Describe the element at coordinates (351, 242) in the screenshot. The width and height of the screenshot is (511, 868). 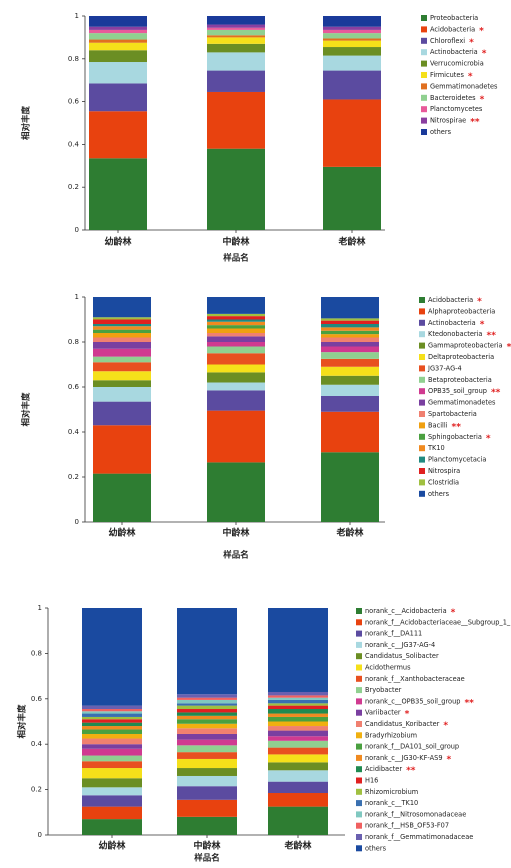
I see `x-tick-label: 老龄林` at that location.